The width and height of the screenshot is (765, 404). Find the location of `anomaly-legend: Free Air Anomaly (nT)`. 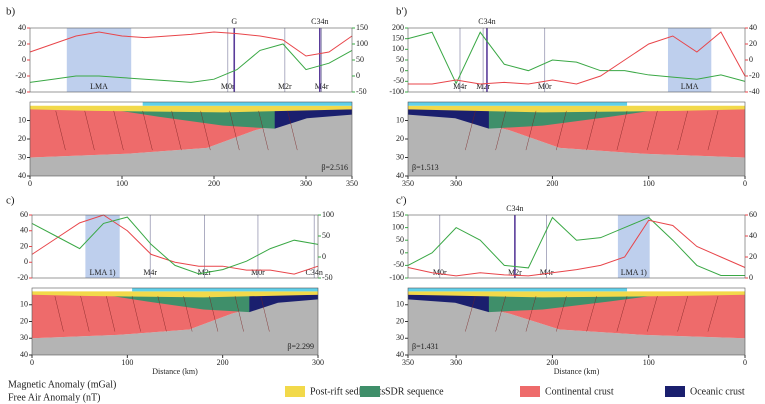

anomaly-legend: Free Air Anomaly (nT) is located at coordinates (54, 397).